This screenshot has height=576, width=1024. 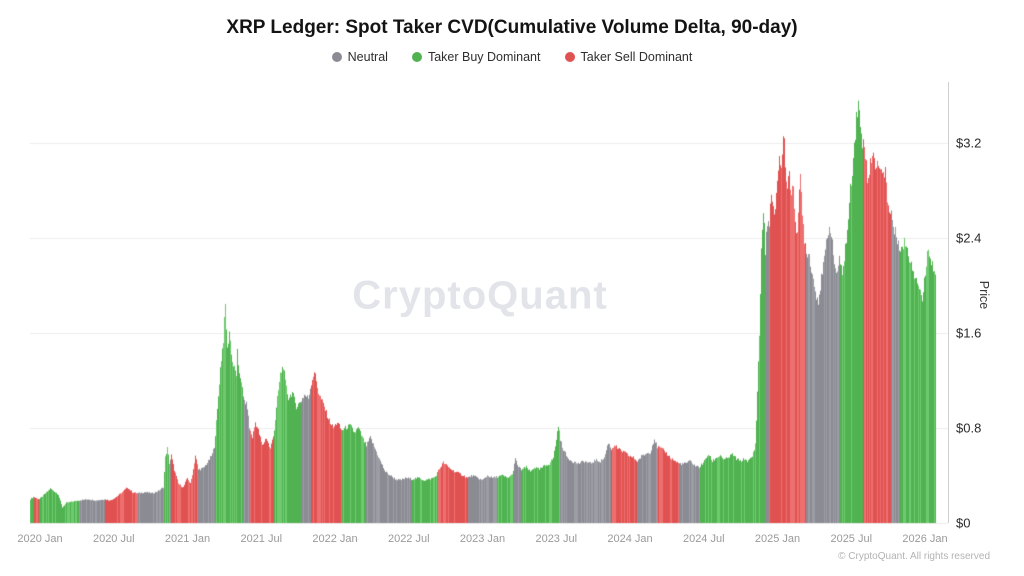 I want to click on legend-item-taker-buy: Taker Buy Dominant, so click(x=476, y=57).